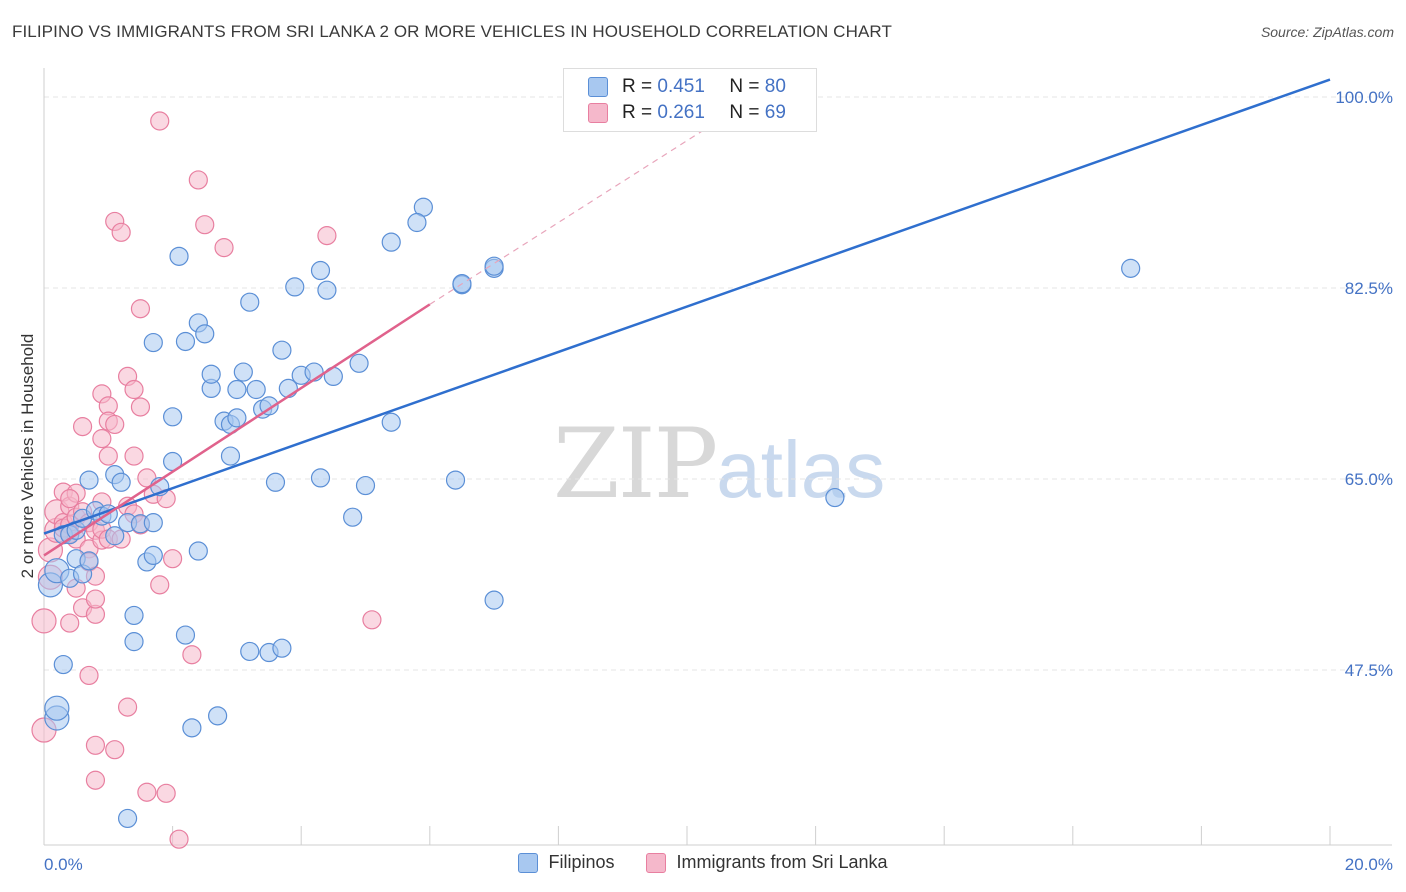  I want to click on source-credit: Source: ZipAtlas.com, so click(1327, 32).